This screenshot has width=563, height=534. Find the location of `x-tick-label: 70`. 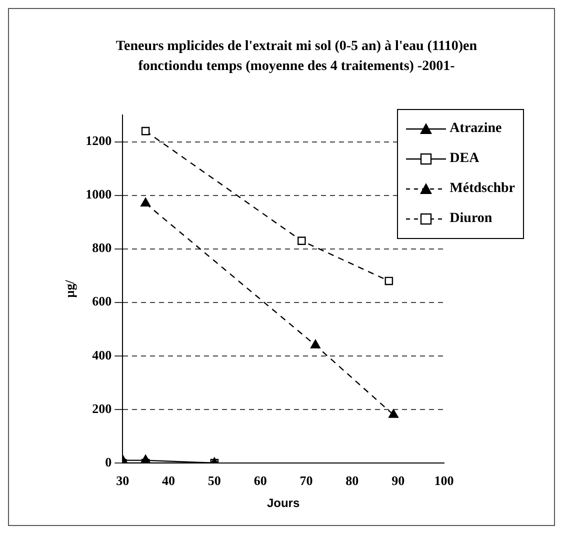

x-tick-label: 70 is located at coordinates (306, 480).